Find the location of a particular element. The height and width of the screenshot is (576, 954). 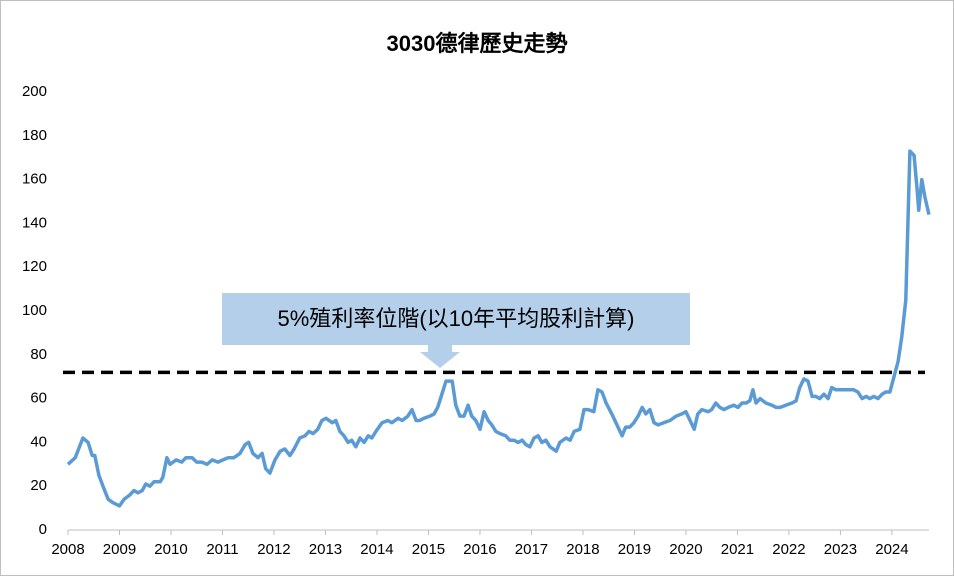

x-tick-label: 2010 is located at coordinates (170, 549).